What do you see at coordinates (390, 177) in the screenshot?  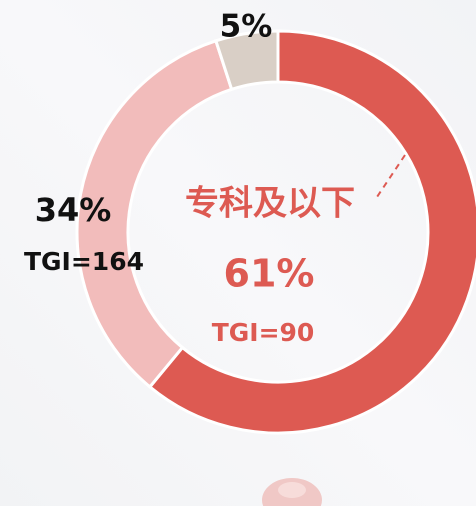 I see `leader-line` at bounding box center [390, 177].